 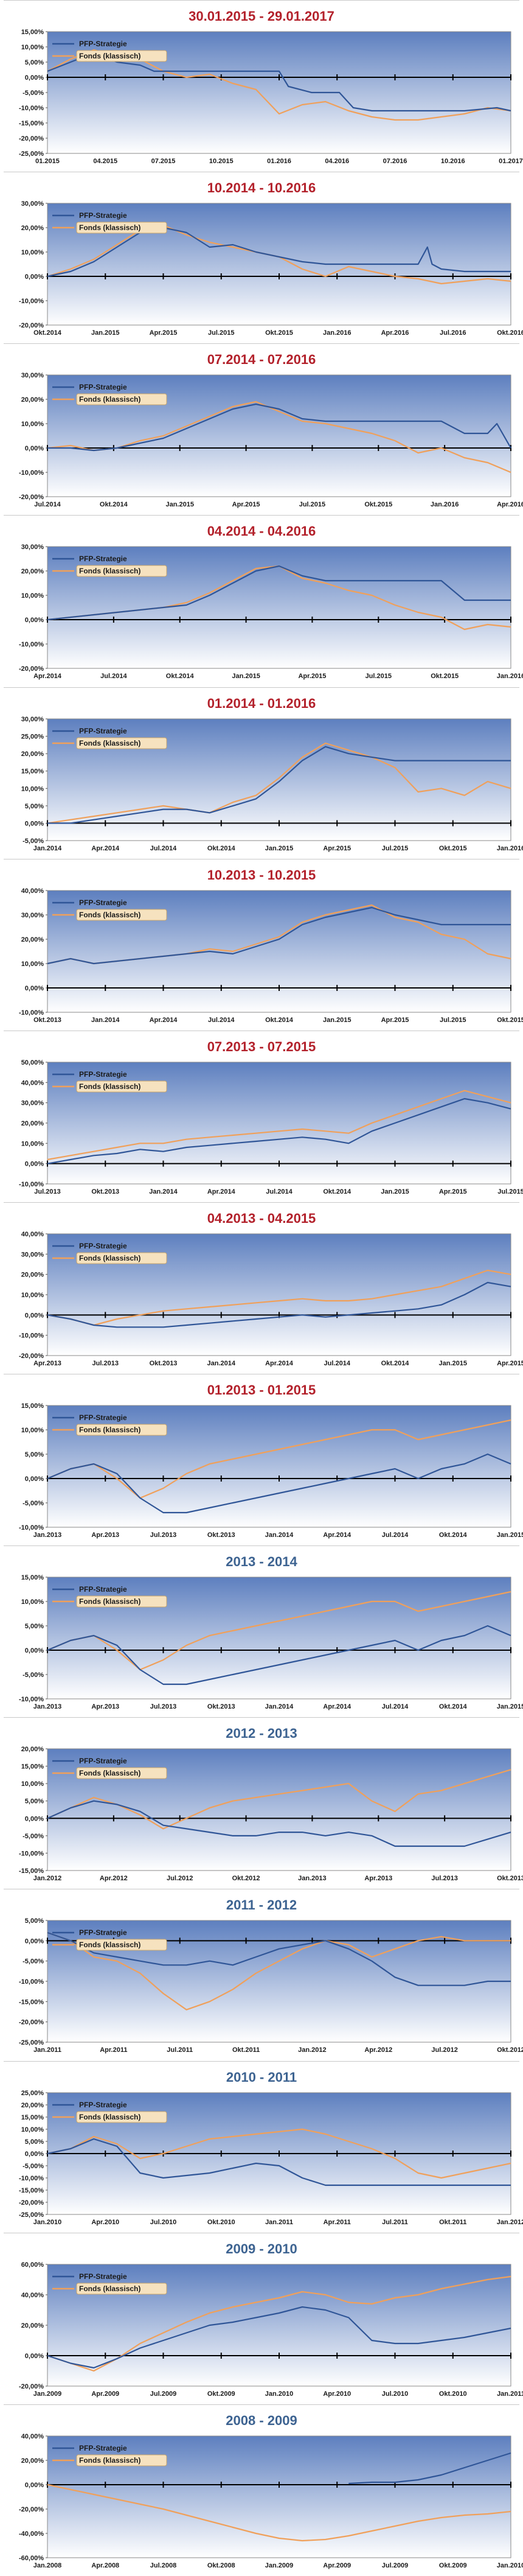 I want to click on x-tick-label: Apr.2010, so click(x=105, y=2222).